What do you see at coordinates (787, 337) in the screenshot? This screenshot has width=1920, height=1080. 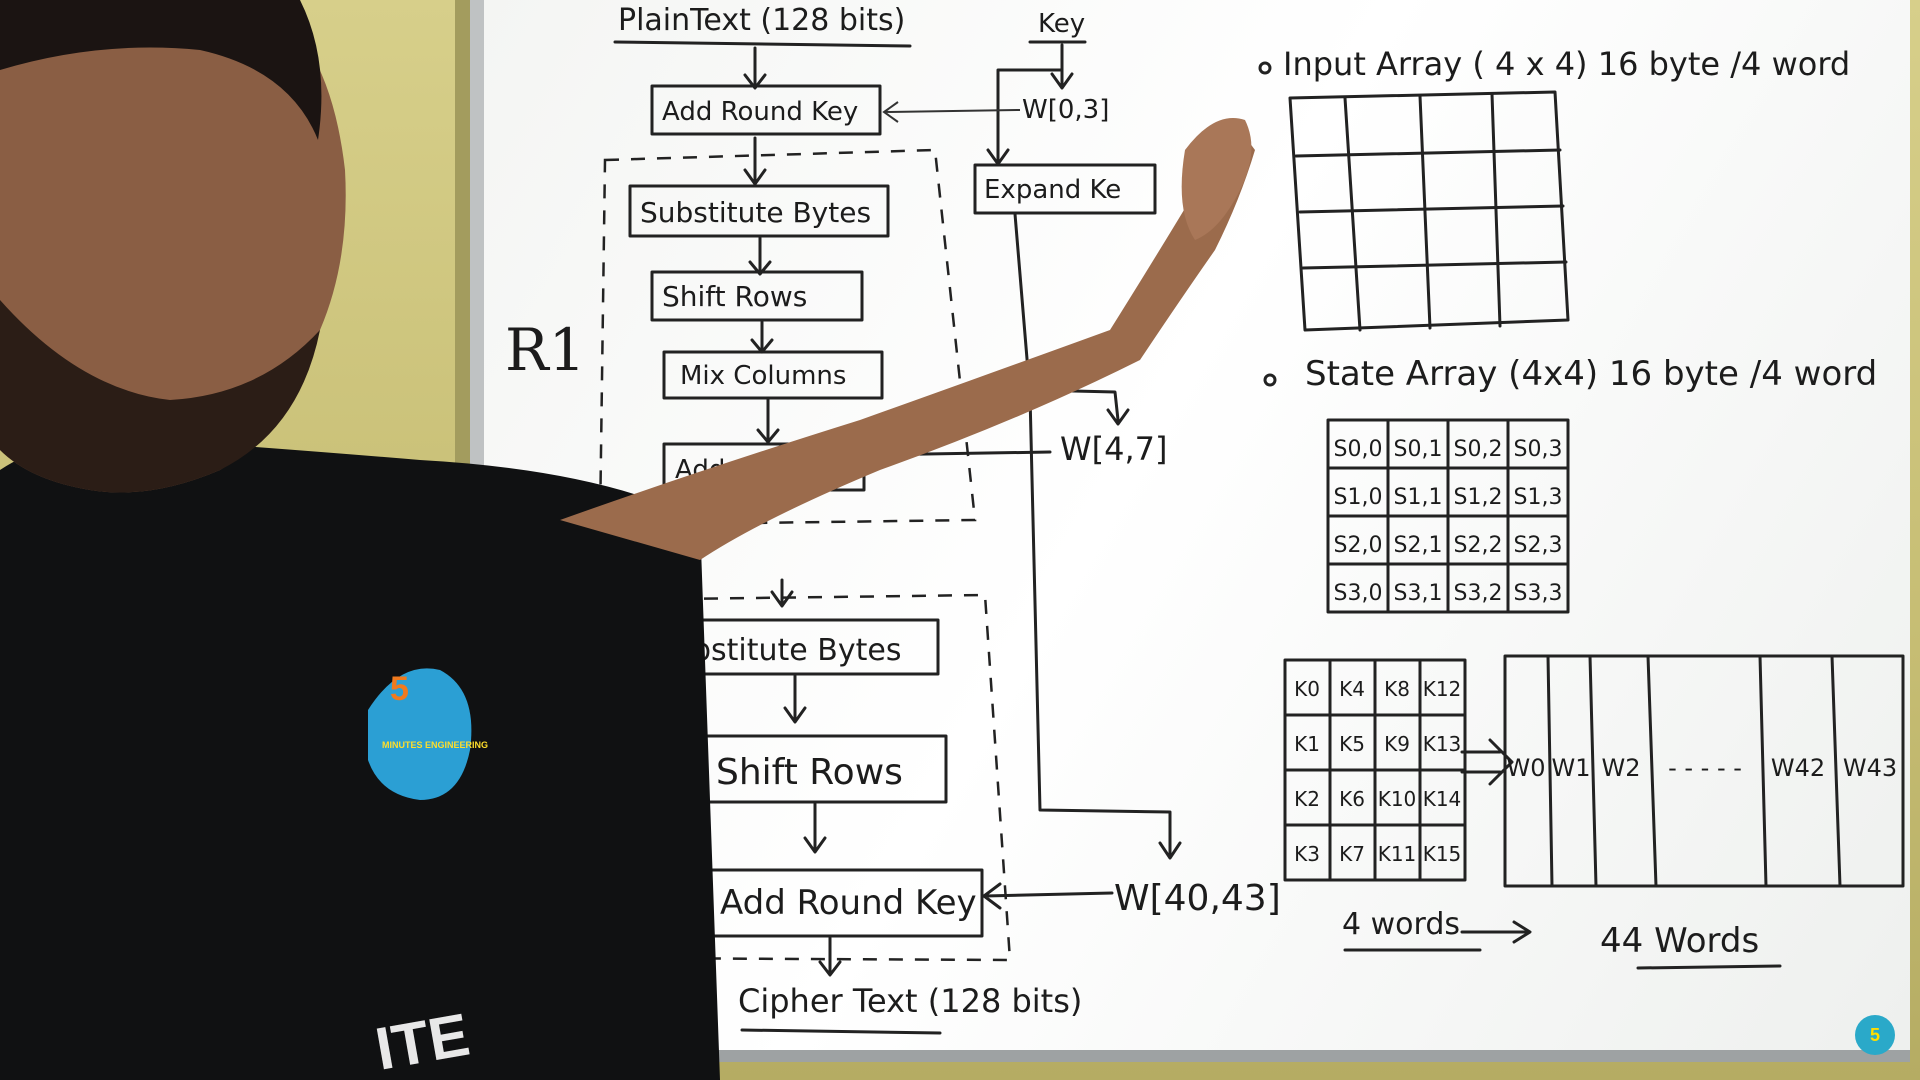 I see `round1-dashed-box` at bounding box center [787, 337].